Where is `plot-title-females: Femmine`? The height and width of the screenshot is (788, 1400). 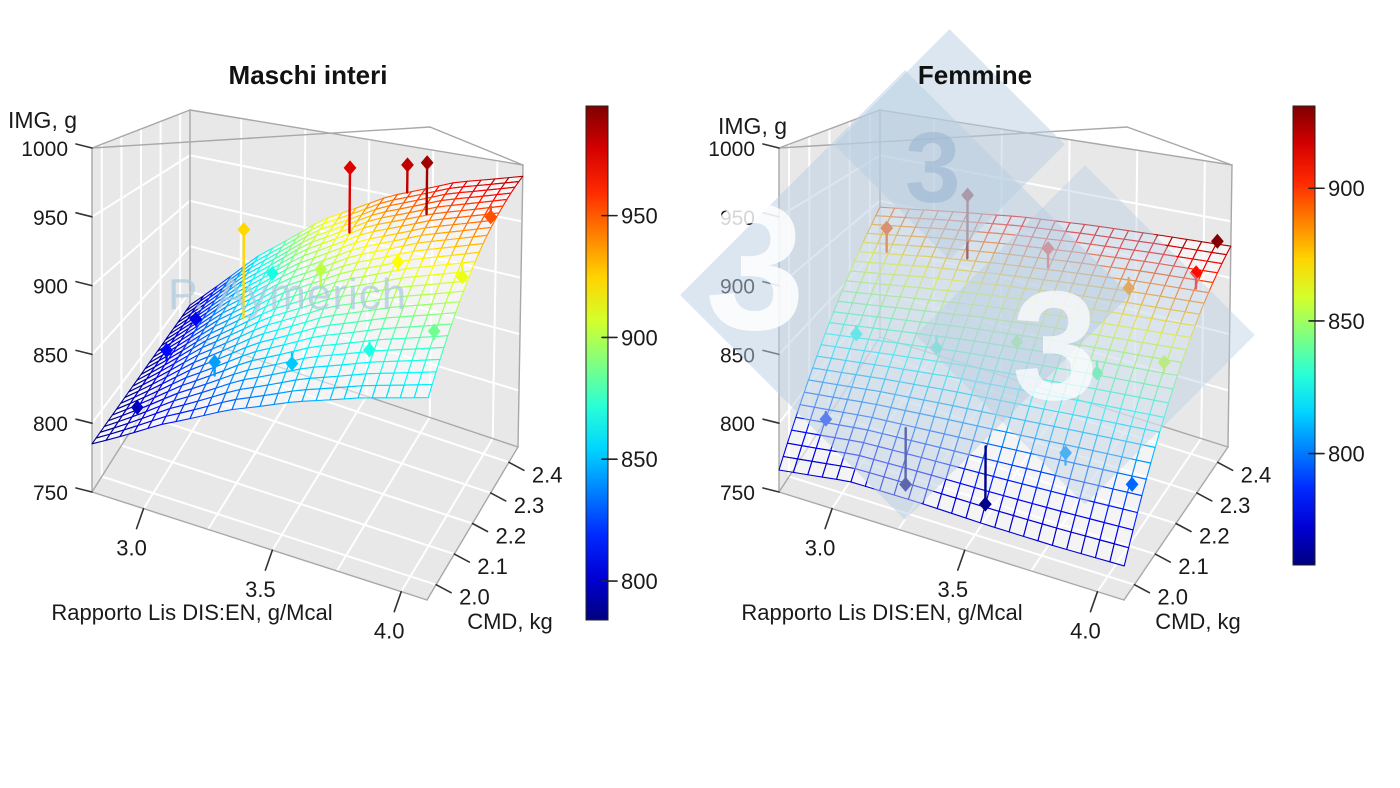
plot-title-females: Femmine is located at coordinates (975, 75).